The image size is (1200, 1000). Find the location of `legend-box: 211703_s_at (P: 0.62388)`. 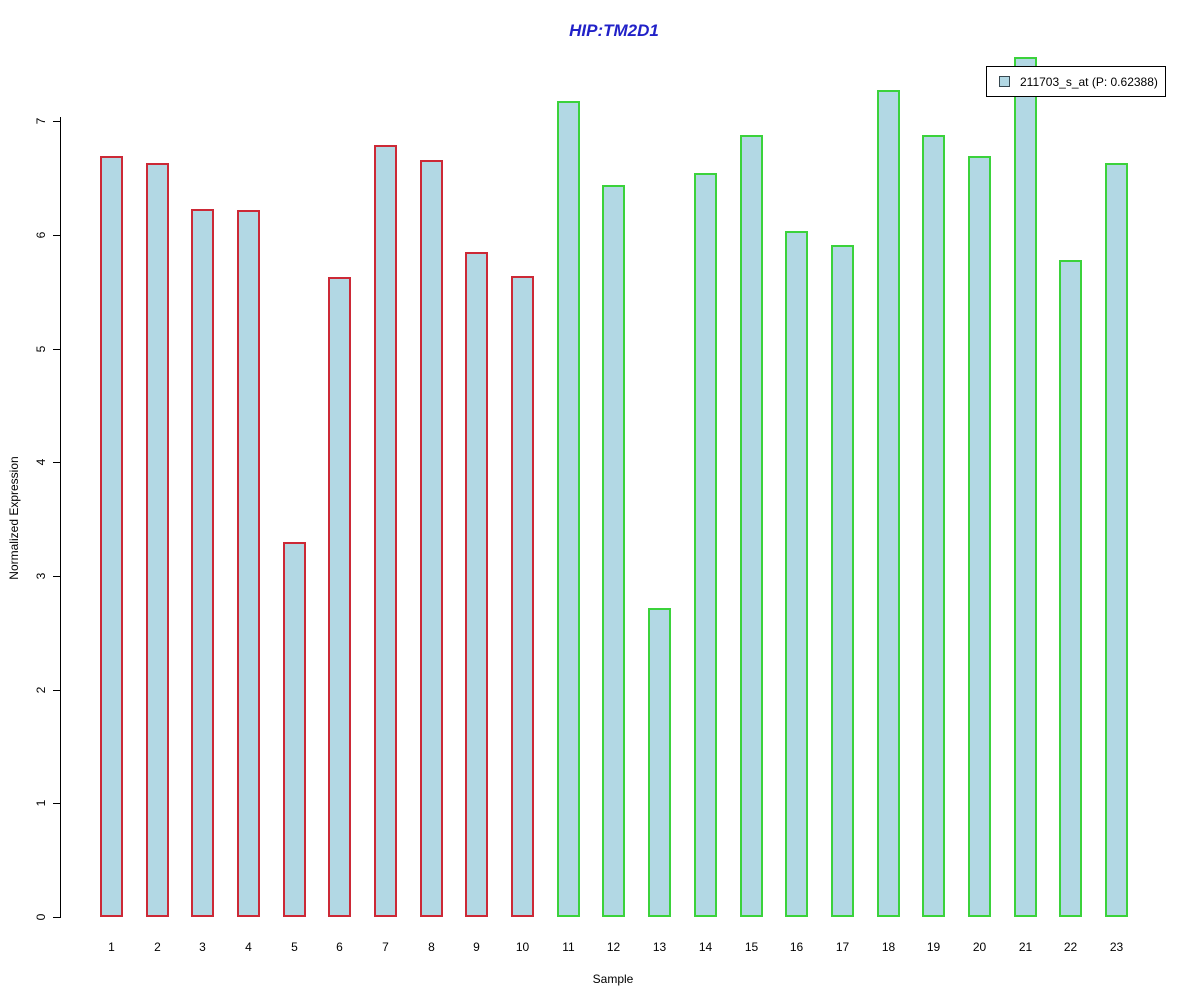

legend-box: 211703_s_at (P: 0.62388) is located at coordinates (1076, 81).